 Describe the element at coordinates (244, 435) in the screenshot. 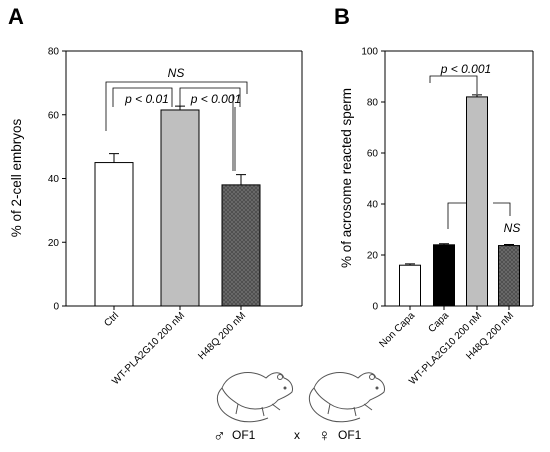

I see `male-strain-label: OF1` at that location.